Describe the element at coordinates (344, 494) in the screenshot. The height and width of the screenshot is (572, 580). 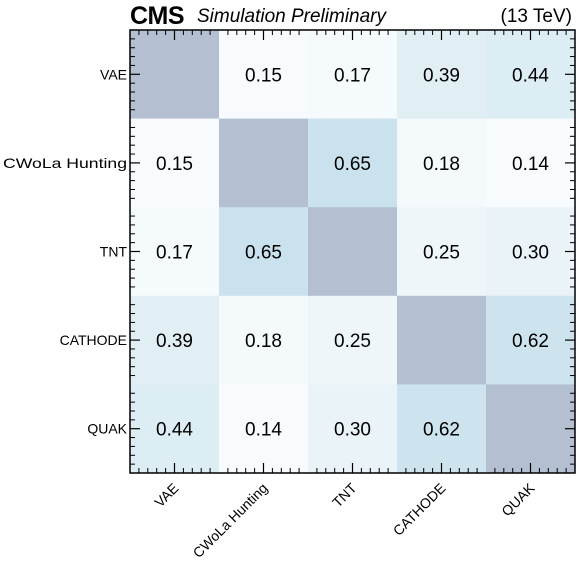
I see `x-tick-label: TNT` at that location.